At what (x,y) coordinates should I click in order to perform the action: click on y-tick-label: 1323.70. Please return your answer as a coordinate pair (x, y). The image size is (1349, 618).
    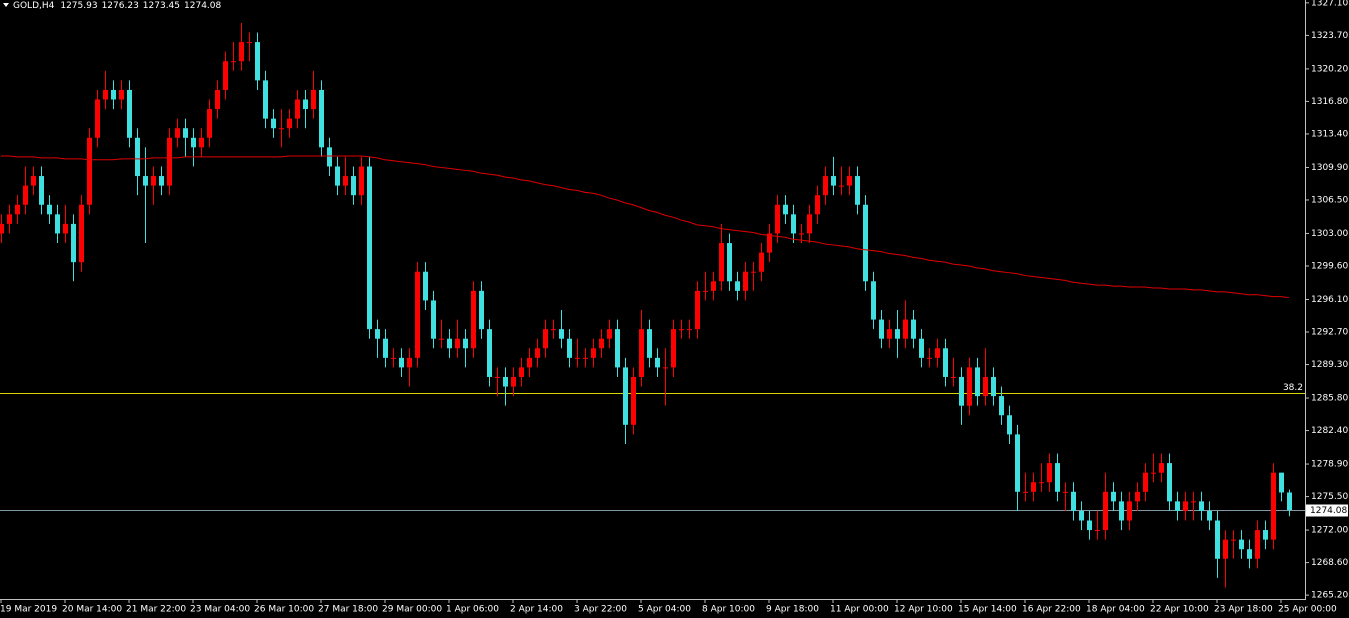
    Looking at the image, I should click on (1329, 36).